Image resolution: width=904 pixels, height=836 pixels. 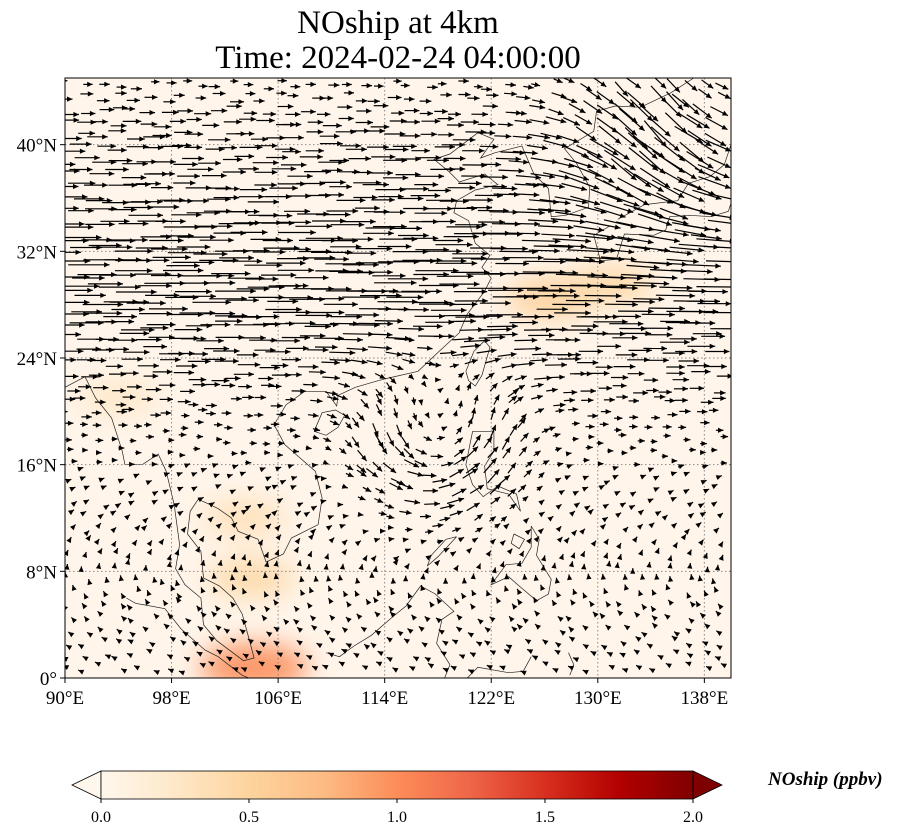 I want to click on colorbar-tick-label: 1.5, so click(x=545, y=817).